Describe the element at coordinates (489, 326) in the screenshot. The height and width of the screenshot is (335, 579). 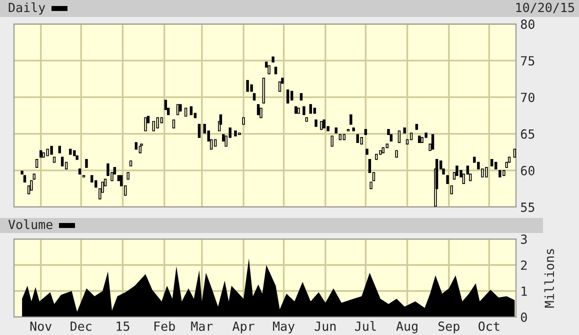
I see `x-tick-label: Oct` at that location.